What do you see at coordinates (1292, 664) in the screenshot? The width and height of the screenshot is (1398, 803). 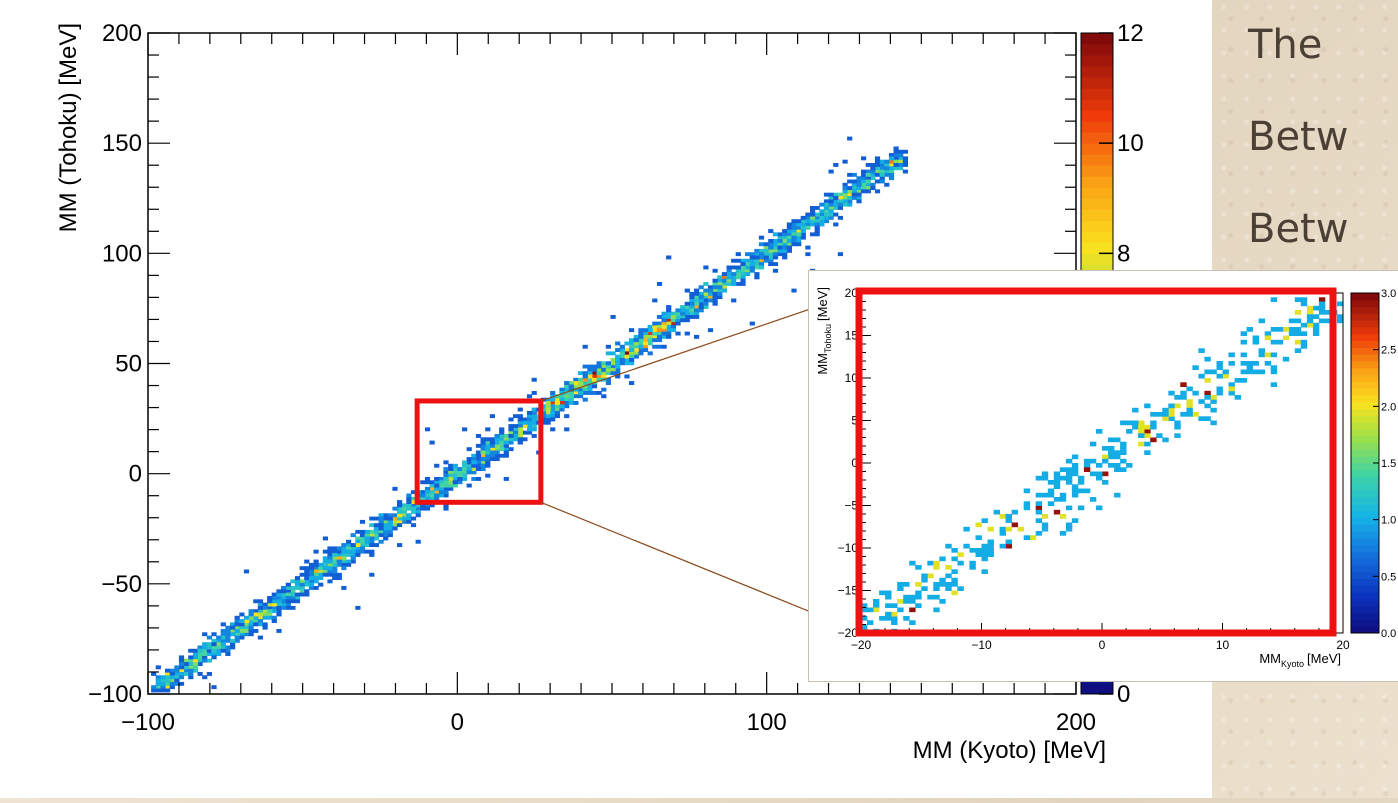 I see `inset-x-label-sub: Kyoto` at bounding box center [1292, 664].